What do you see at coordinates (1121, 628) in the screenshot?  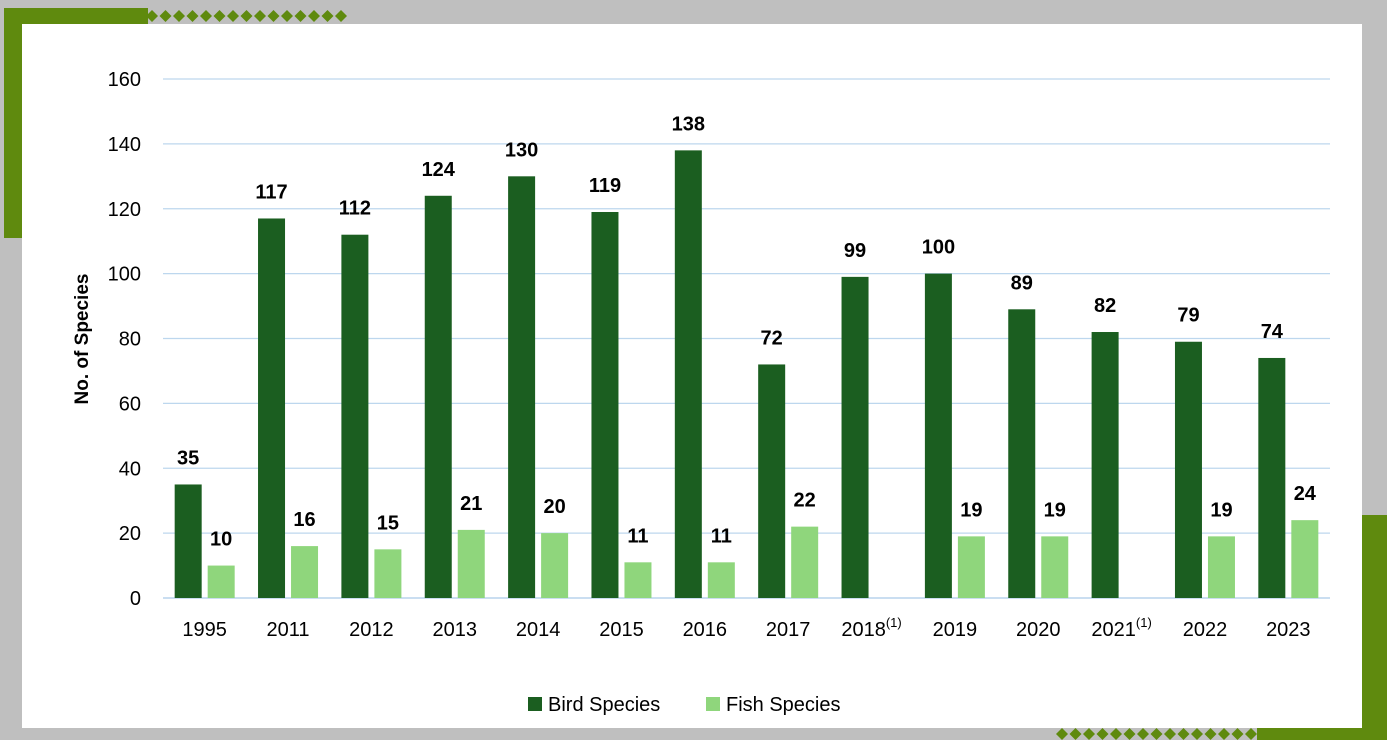 I see `x-tick-label: 2021(1)` at bounding box center [1121, 628].